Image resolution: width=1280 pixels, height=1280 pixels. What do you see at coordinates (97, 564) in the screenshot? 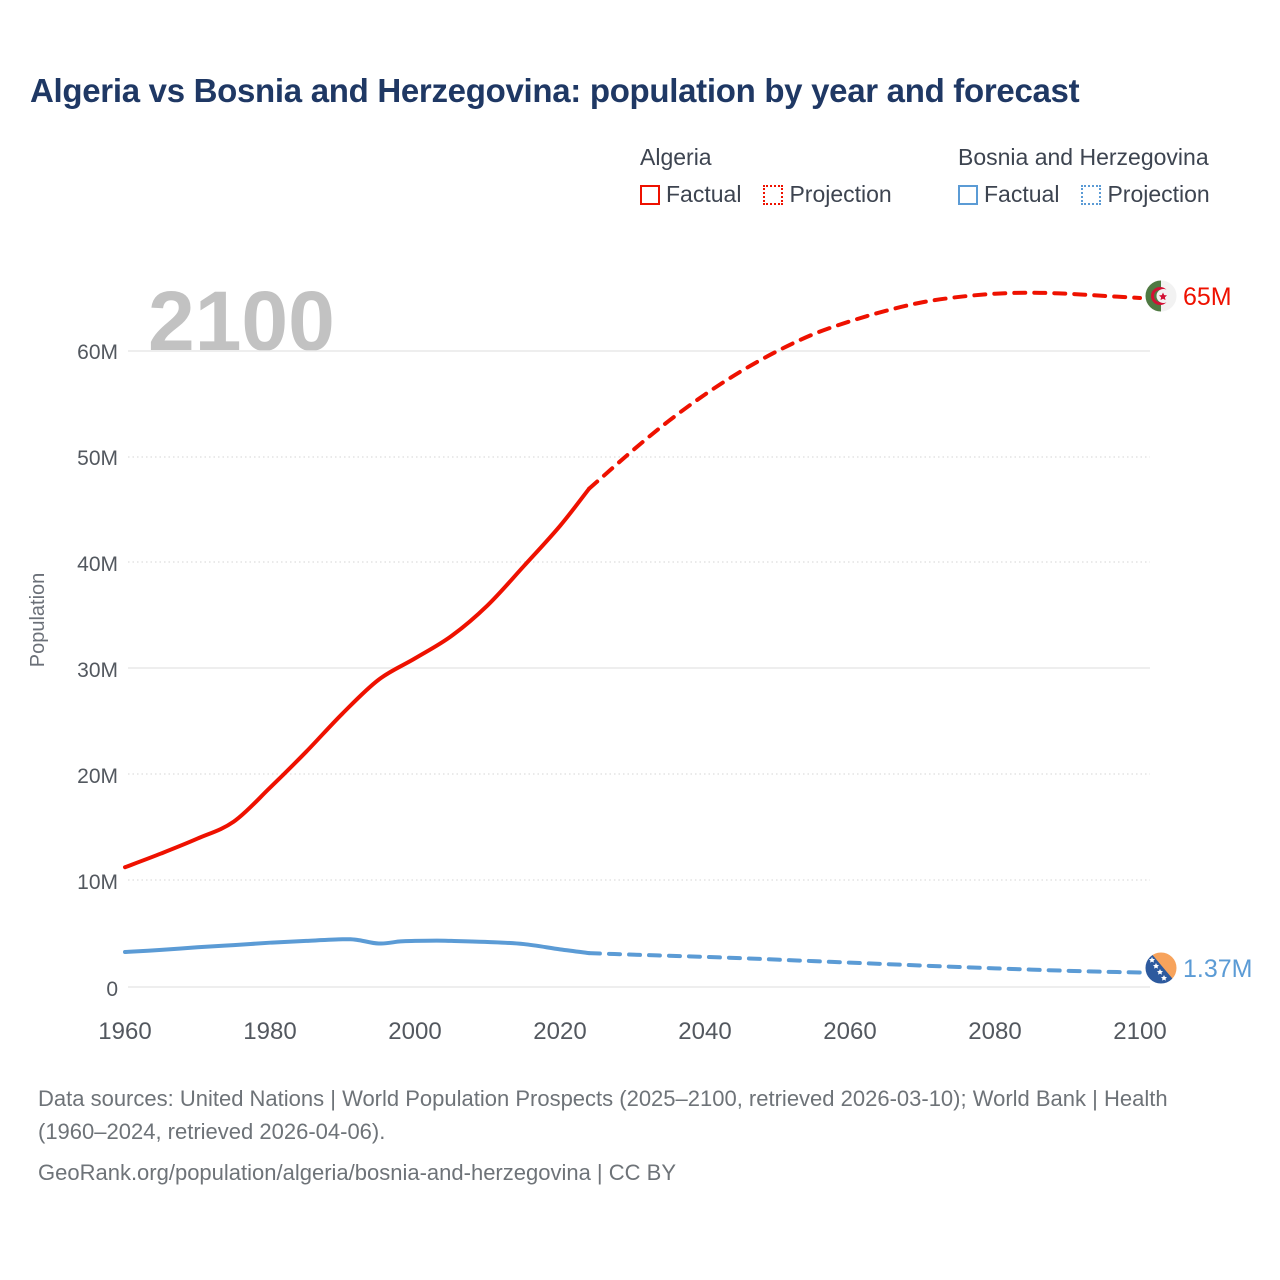
I see `ytick-label: 40M` at bounding box center [97, 564].